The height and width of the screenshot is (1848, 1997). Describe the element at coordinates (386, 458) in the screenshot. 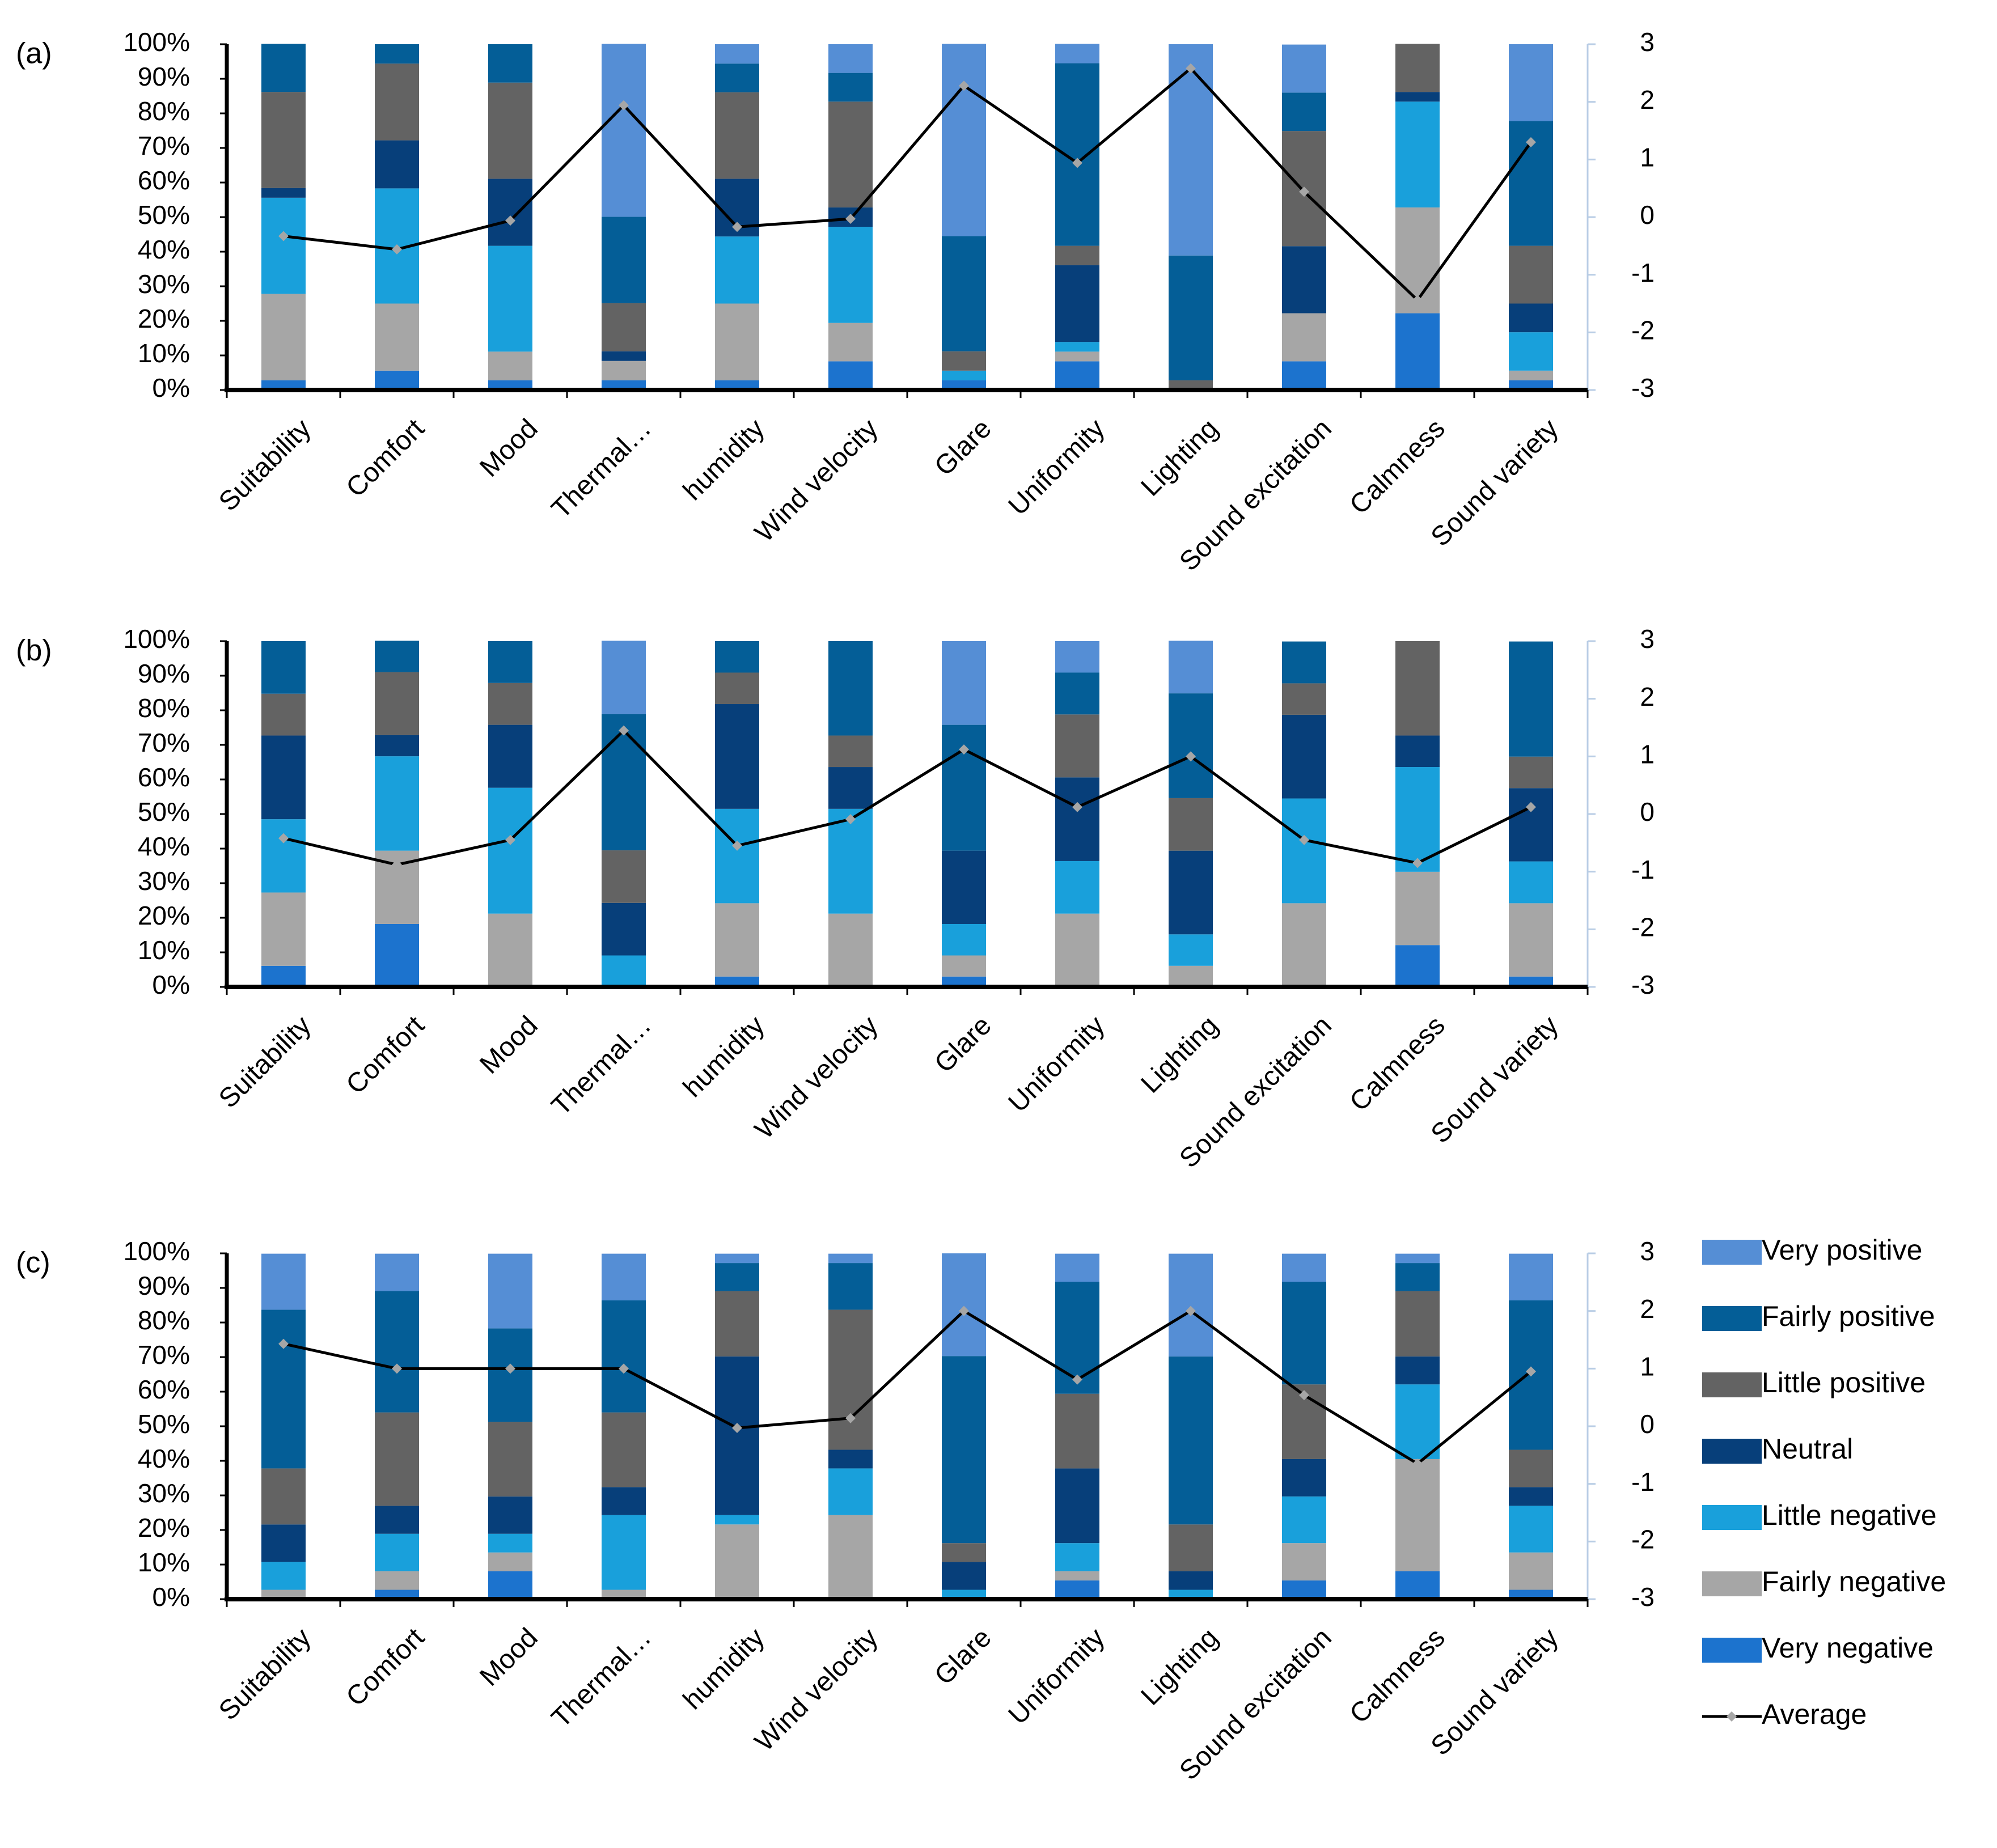

I see `category-label: Comfort` at that location.